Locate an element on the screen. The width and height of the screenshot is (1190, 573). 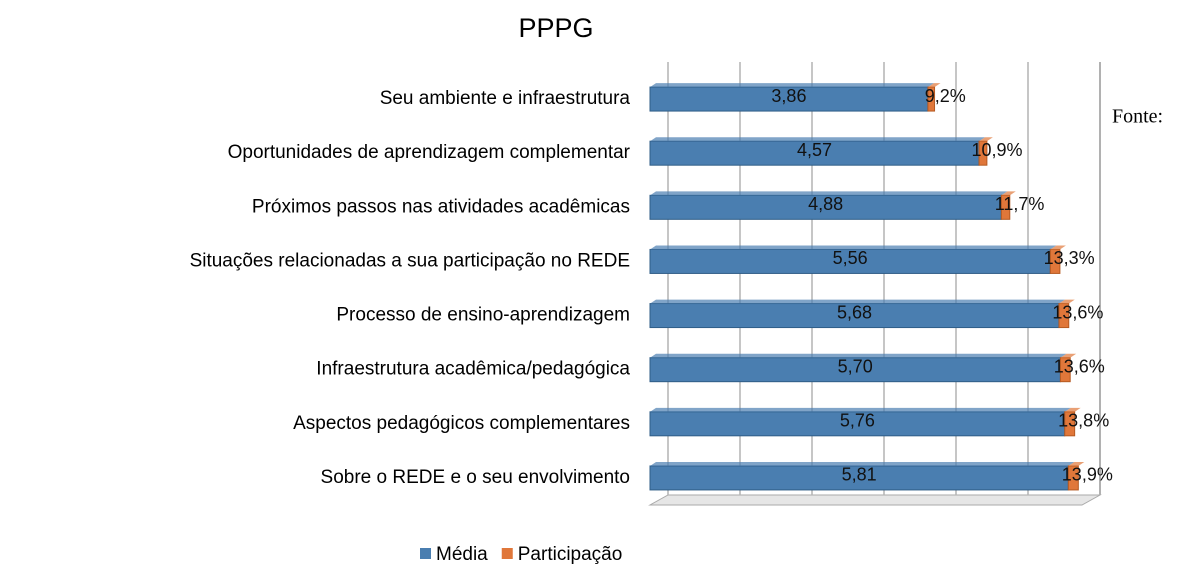
value-label: 13,9% is located at coordinates (1087, 475).